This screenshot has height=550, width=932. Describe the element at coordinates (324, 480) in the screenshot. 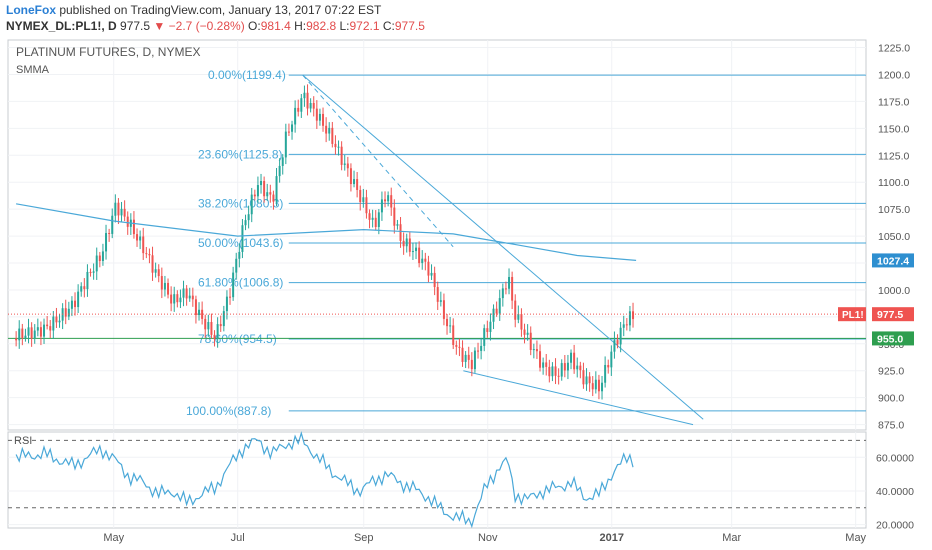

I see `rsi-line` at that location.